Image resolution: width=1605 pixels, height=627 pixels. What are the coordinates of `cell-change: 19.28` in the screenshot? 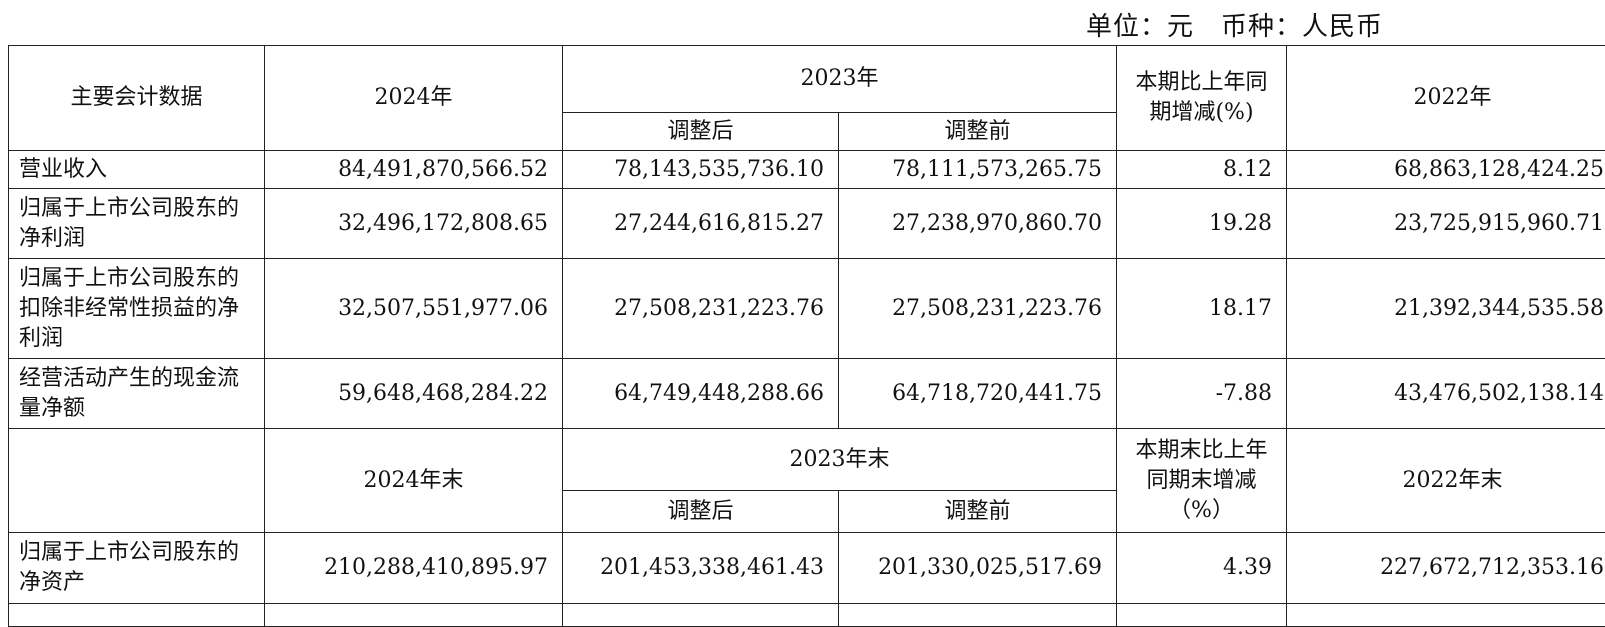 It's located at (1202, 224).